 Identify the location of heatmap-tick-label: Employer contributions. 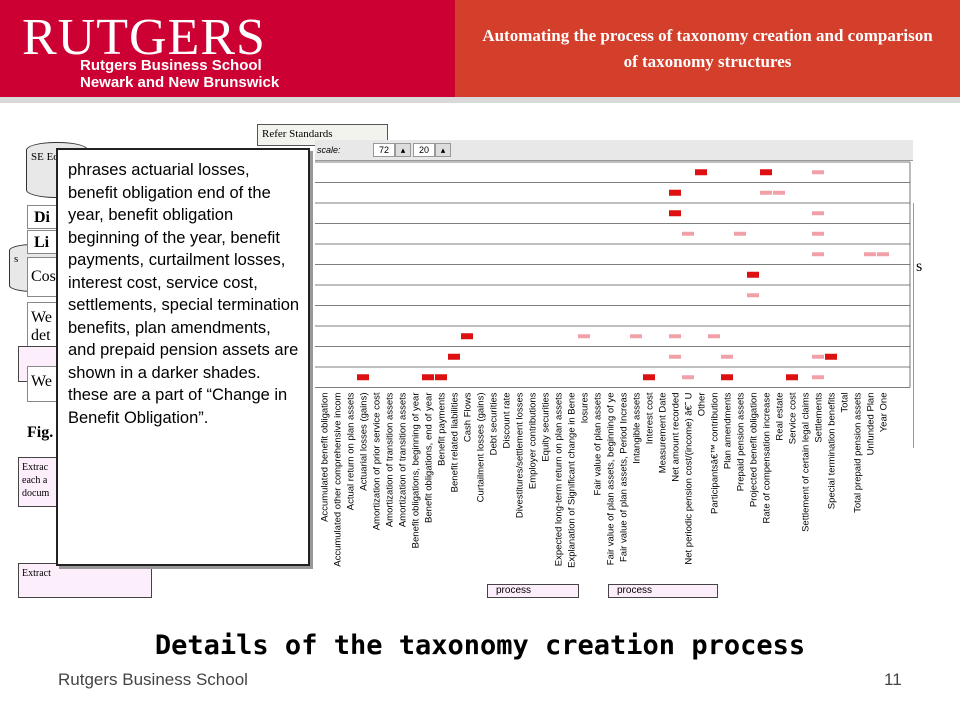
(533, 440).